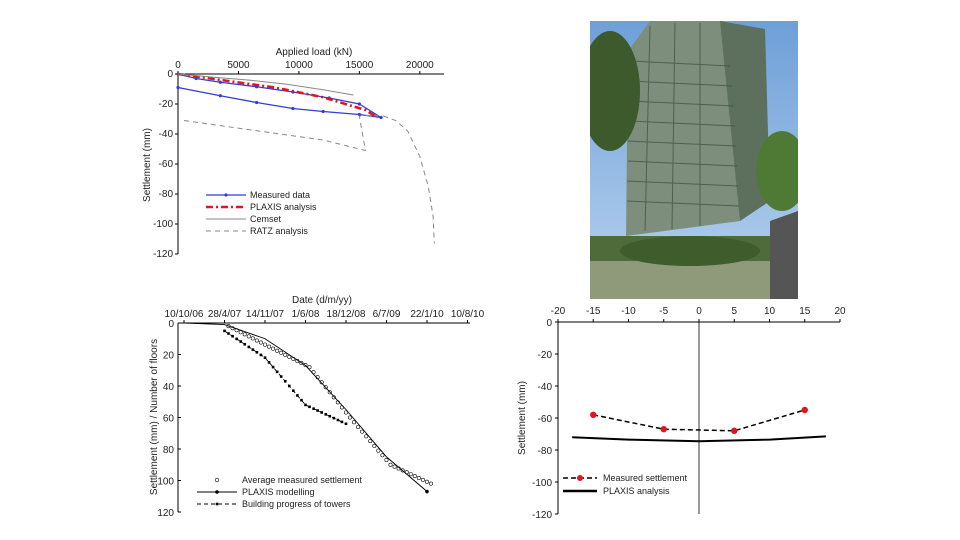  I want to click on chart2-xlabel: Date (d/m/yy), so click(322, 300).